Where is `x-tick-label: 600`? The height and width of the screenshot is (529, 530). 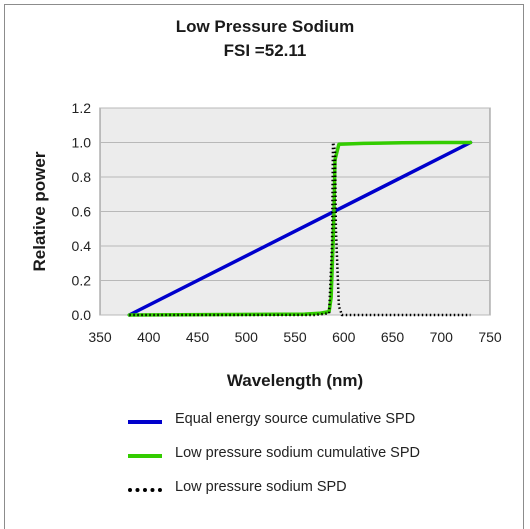 x-tick-label: 600 is located at coordinates (344, 337).